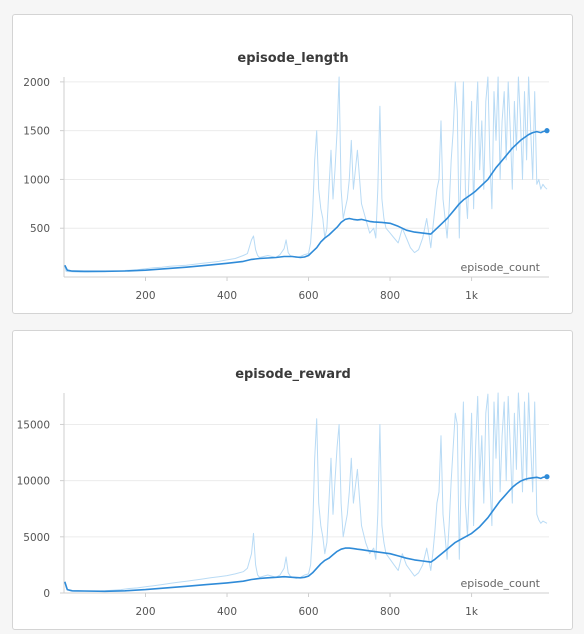 Image resolution: width=584 pixels, height=634 pixels. I want to click on chart-title: episode_length, so click(292, 58).